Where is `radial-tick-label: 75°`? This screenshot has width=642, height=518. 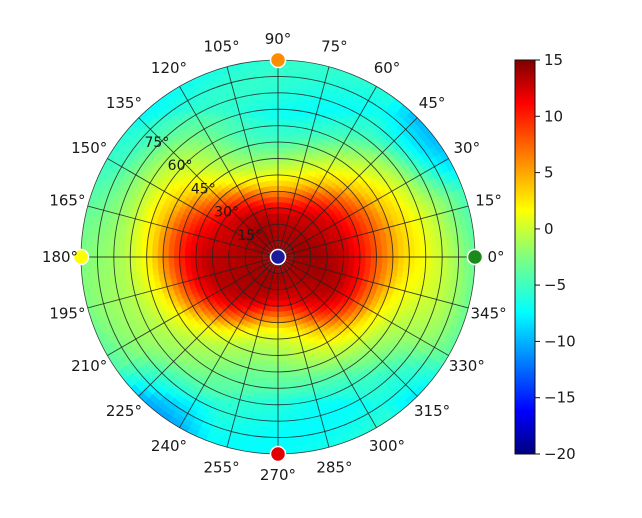
radial-tick-label: 75° is located at coordinates (156, 143).